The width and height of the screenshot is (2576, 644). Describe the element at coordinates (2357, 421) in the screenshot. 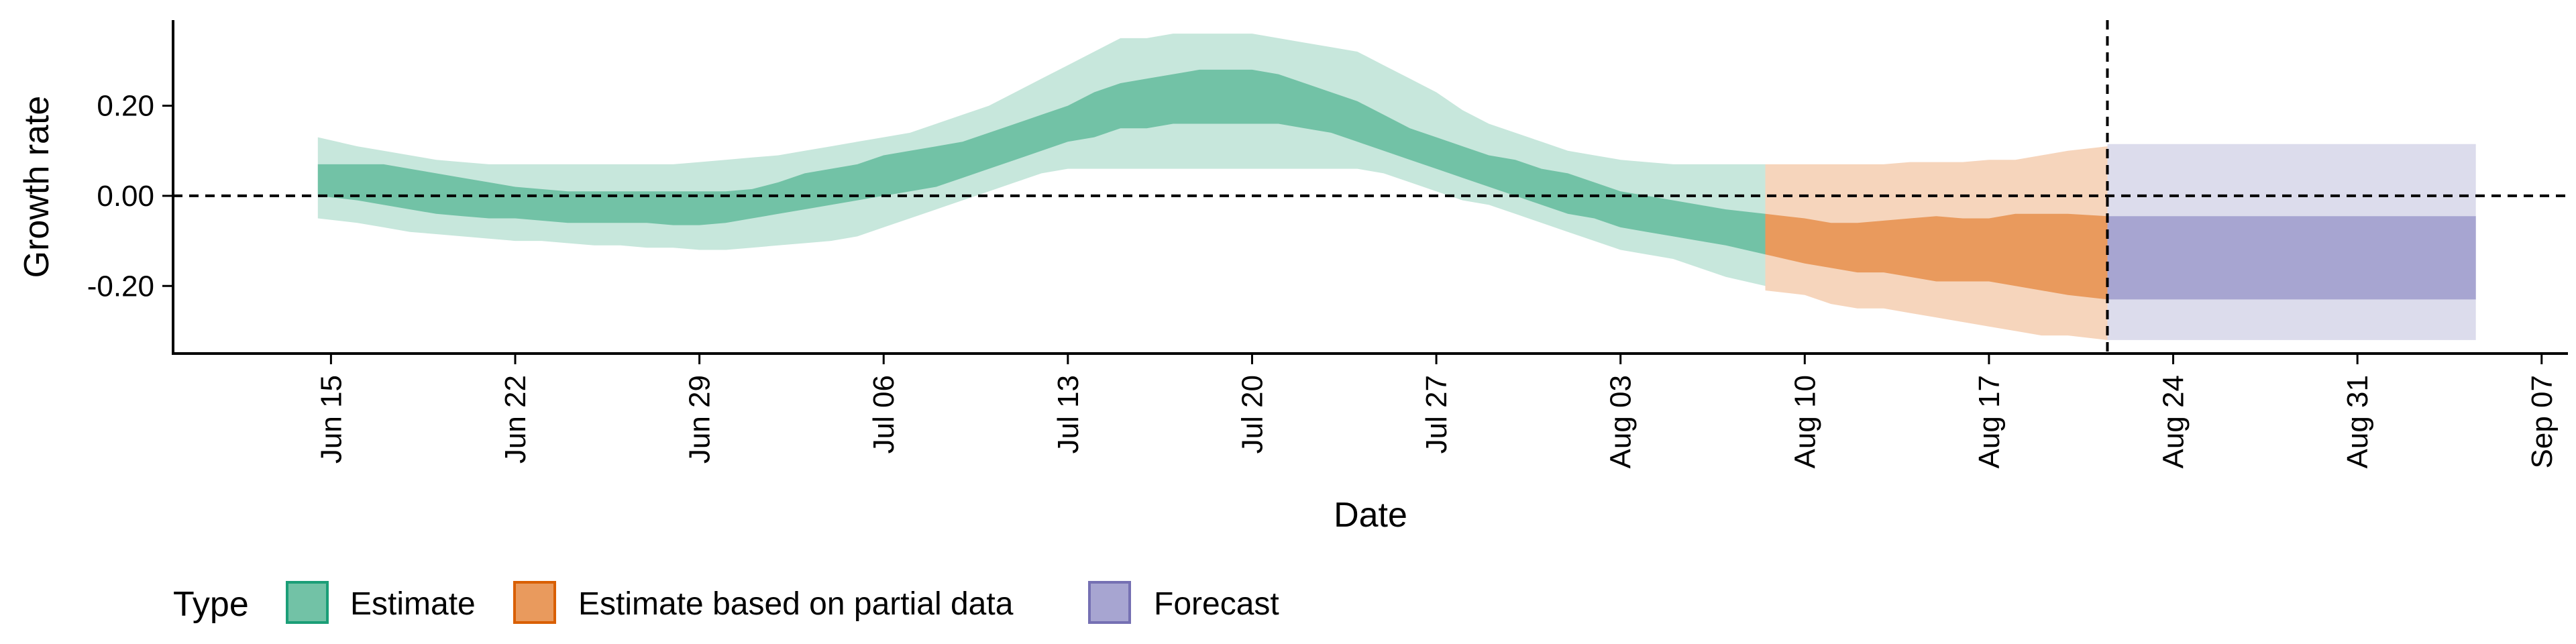

I see `x-tick-label: Aug 31` at that location.